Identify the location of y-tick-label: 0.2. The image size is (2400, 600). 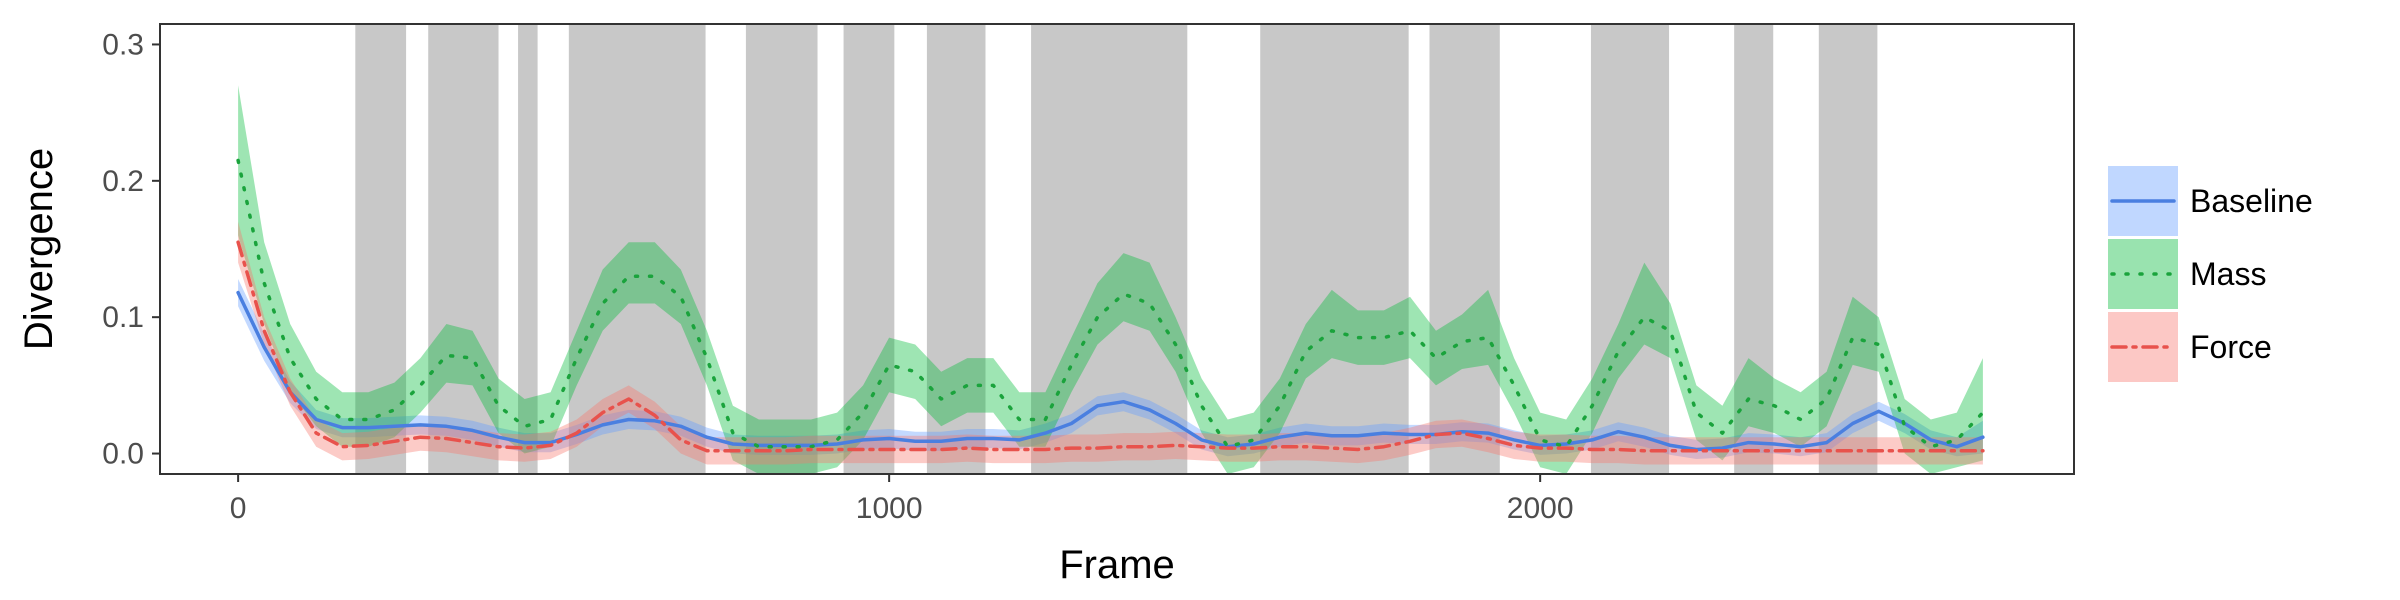
(123, 181).